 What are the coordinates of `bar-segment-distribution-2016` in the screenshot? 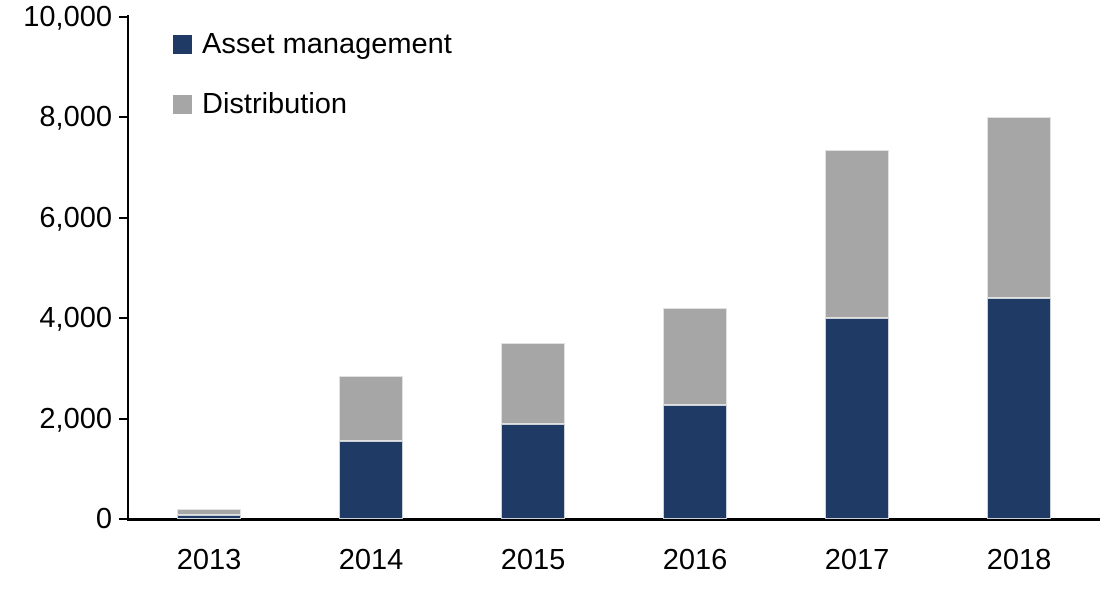 It's located at (695, 357).